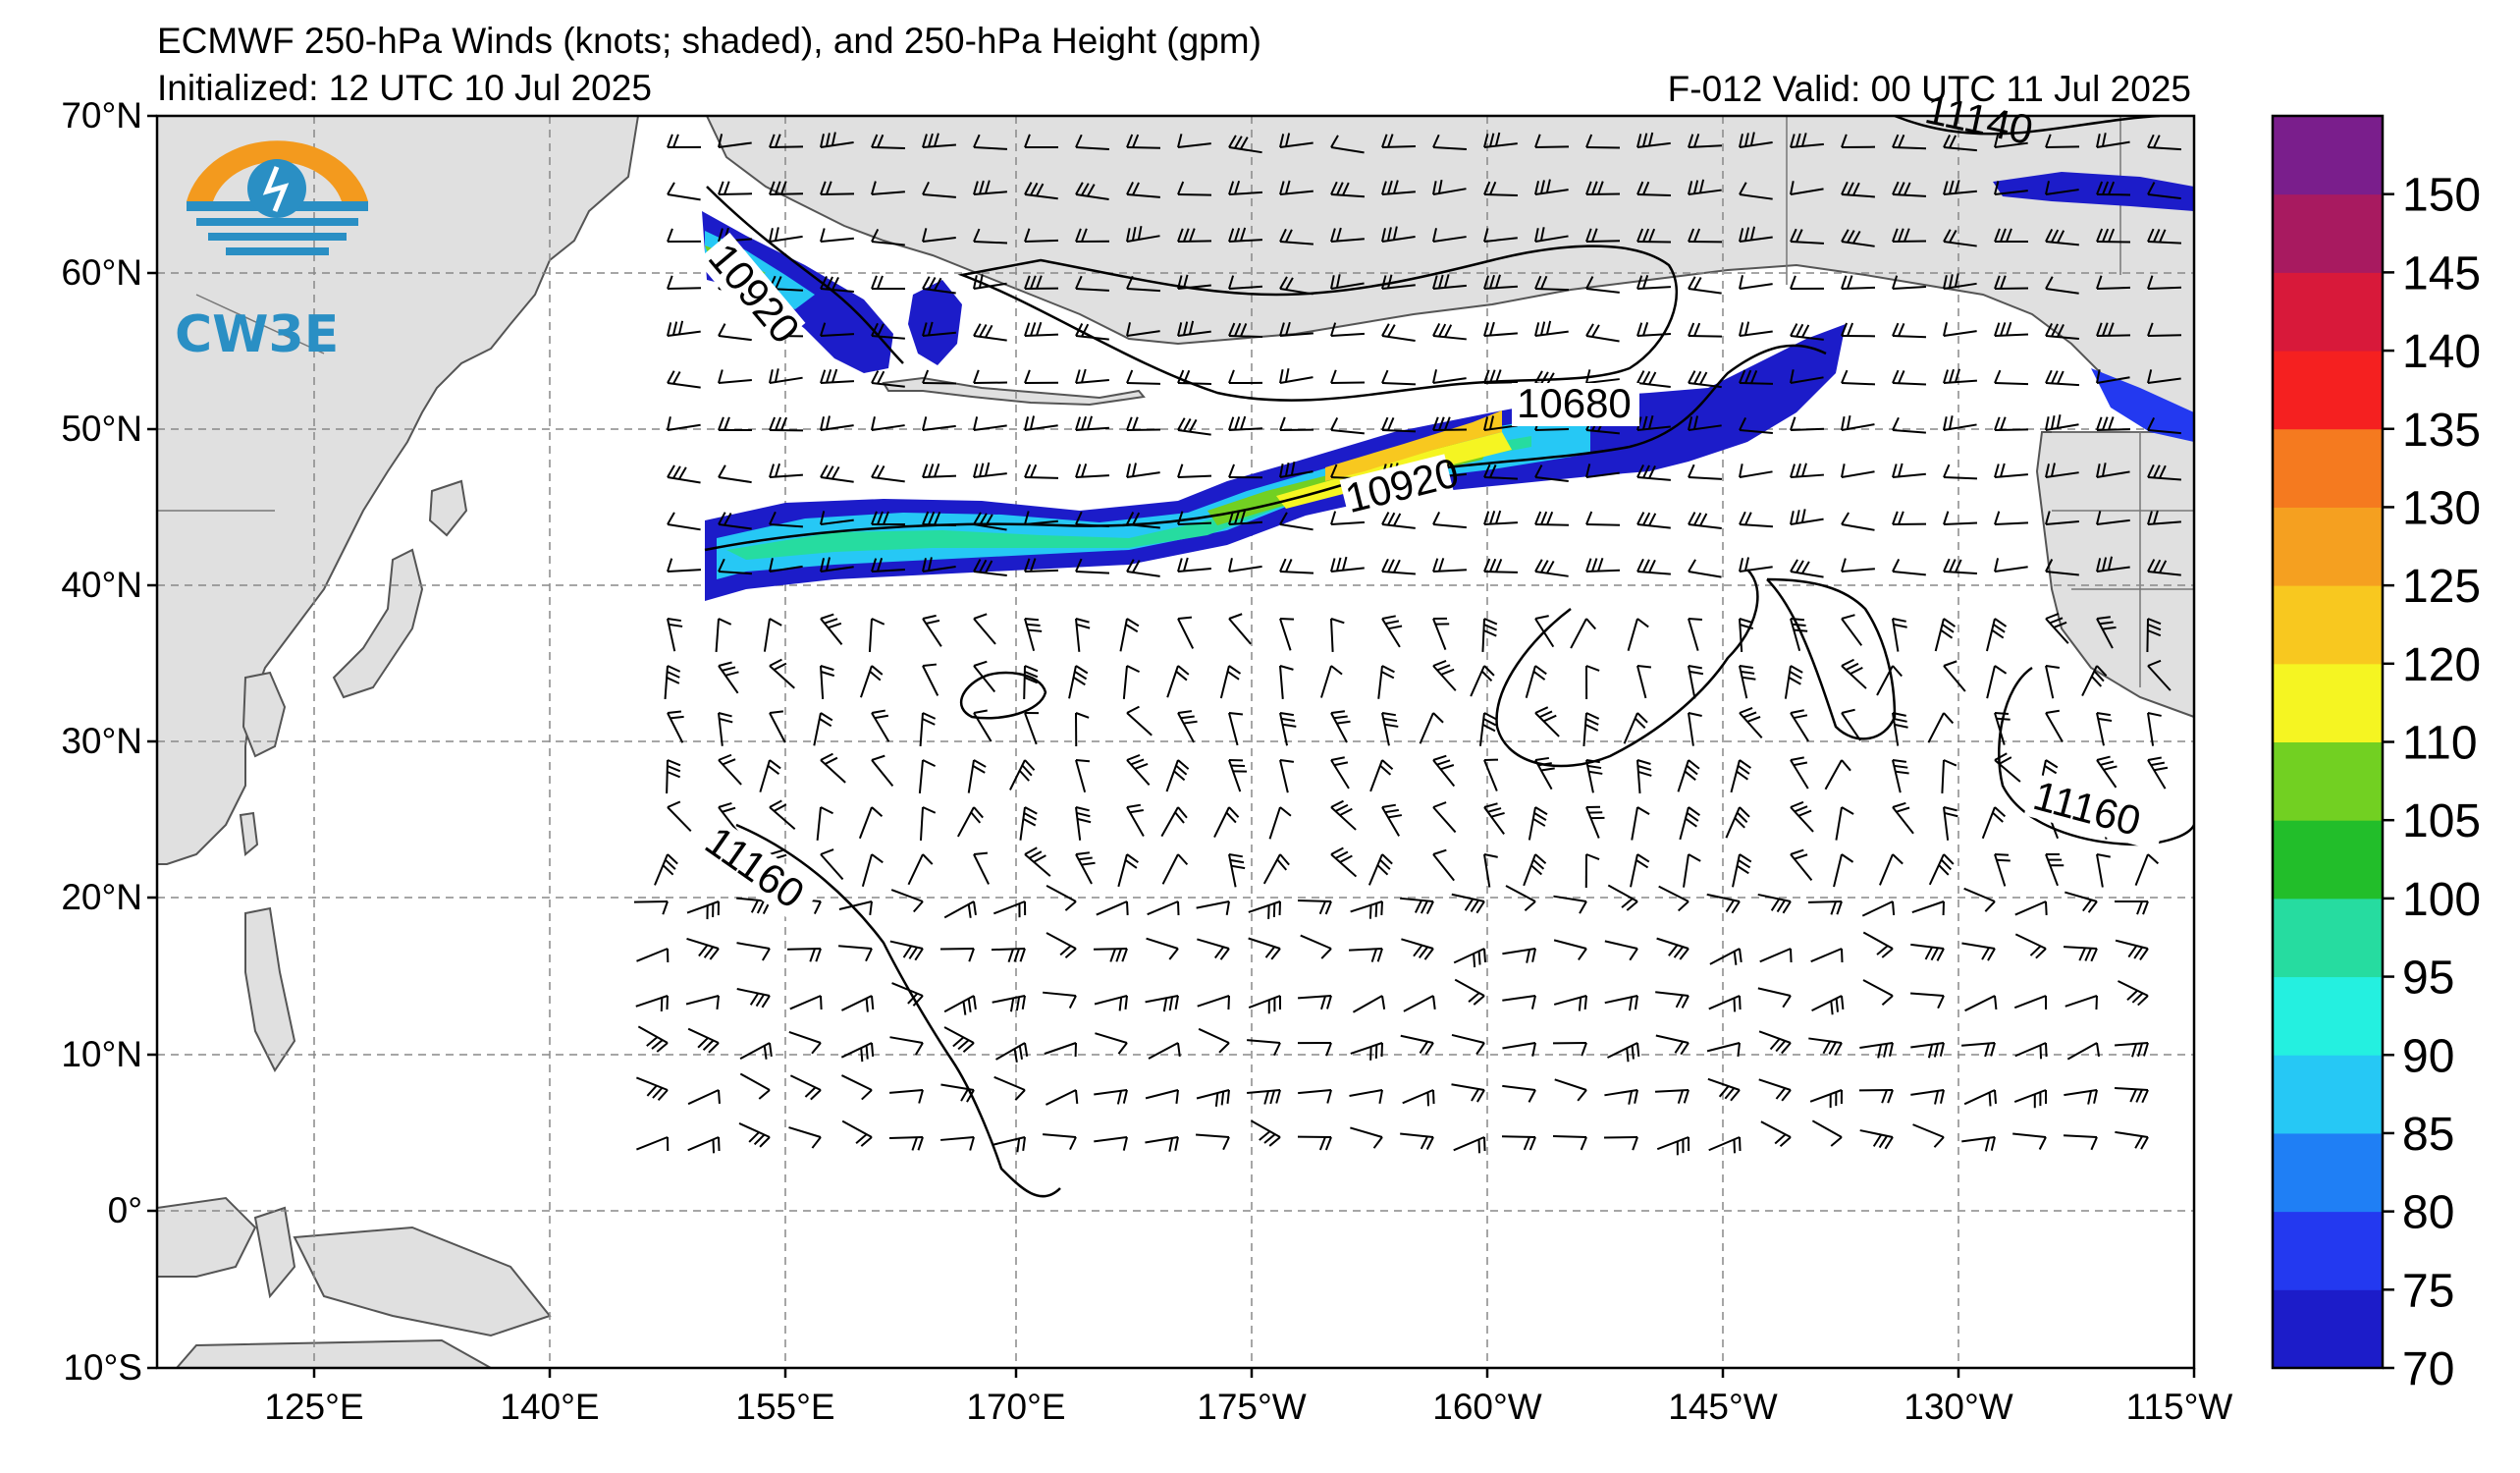 The width and height of the screenshot is (2520, 1473). I want to click on colorbar-swatch, so click(2328, 1094).